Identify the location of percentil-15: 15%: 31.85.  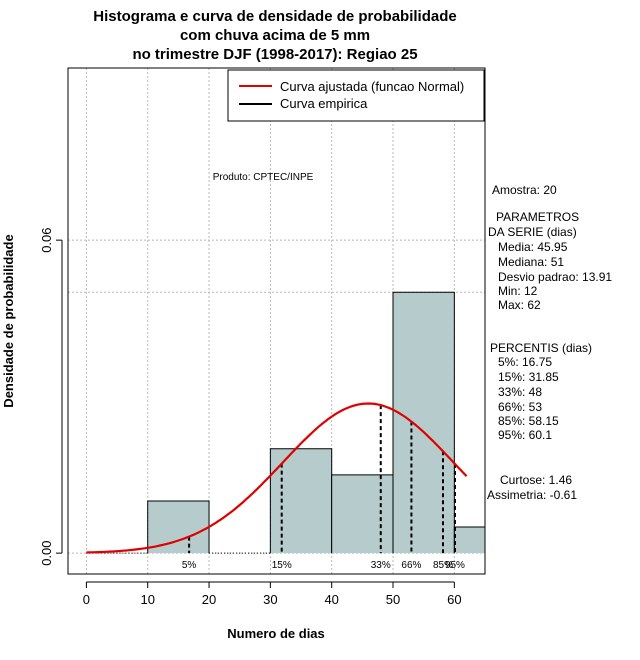
(528, 377).